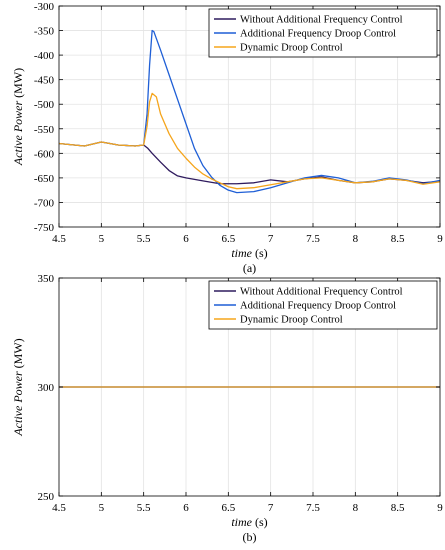 The image size is (445, 550). Describe the element at coordinates (249, 268) in the screenshot. I see `figure-caption: (a)` at that location.